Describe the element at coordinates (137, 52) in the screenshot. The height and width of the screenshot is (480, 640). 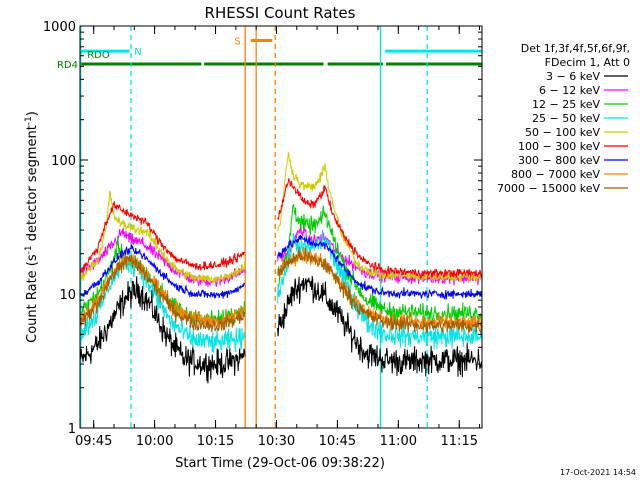
I see `flag-label-night: N` at that location.